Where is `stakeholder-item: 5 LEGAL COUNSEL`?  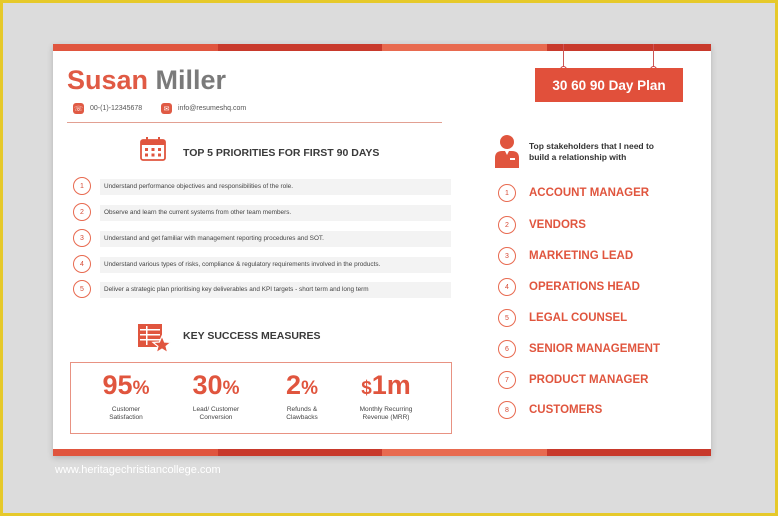 stakeholder-item: 5 LEGAL COUNSEL is located at coordinates (562, 318).